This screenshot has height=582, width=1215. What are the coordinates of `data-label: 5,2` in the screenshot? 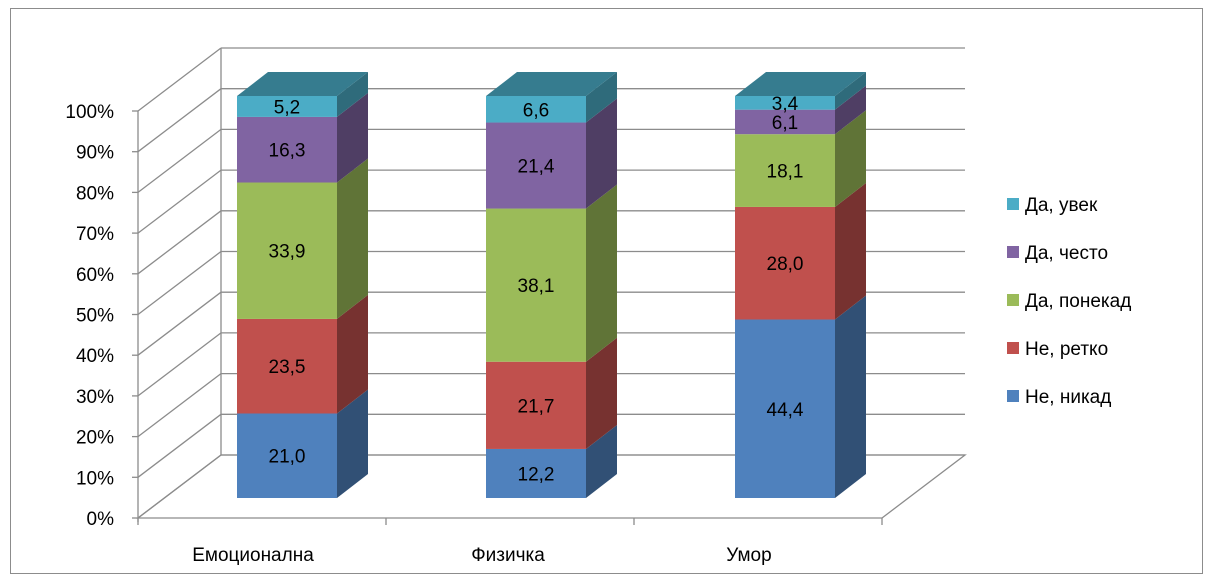 It's located at (287, 107).